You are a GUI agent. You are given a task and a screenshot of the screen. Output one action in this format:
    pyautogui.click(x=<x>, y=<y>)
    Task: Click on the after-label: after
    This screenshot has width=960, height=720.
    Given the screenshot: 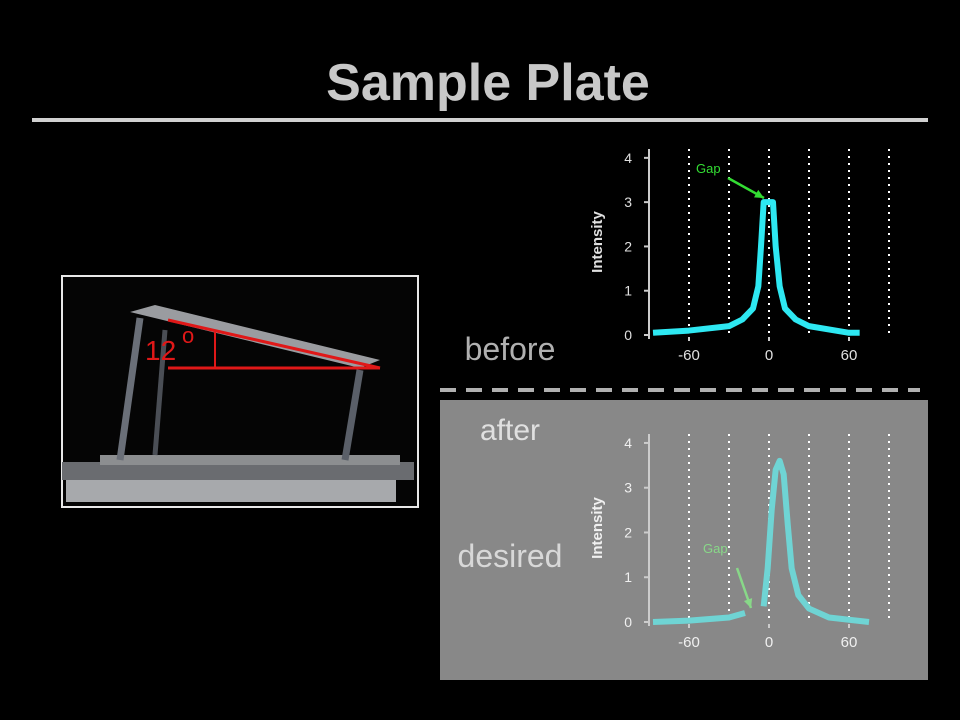 What is the action you would take?
    pyautogui.click(x=510, y=430)
    